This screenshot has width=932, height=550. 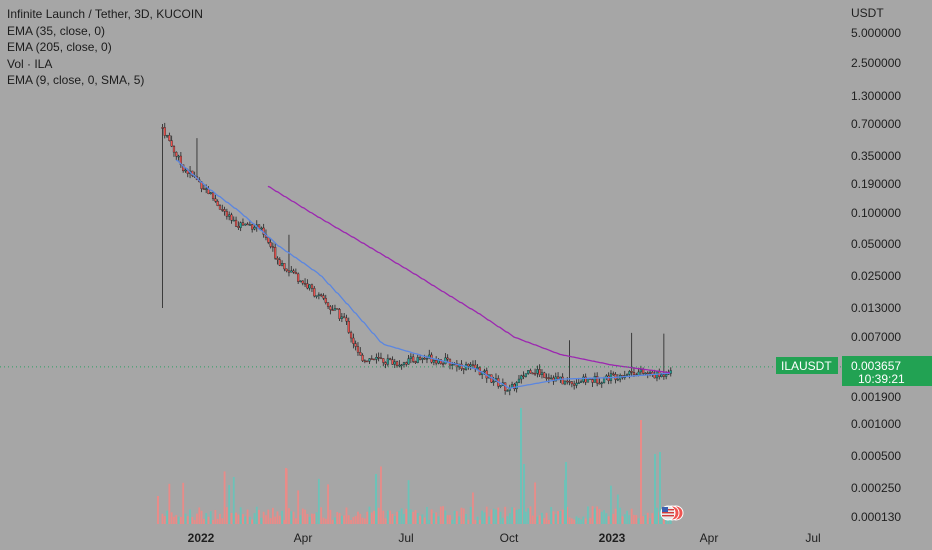 I want to click on legend-ema35: EMA (35, close, 0), so click(x=56, y=30).